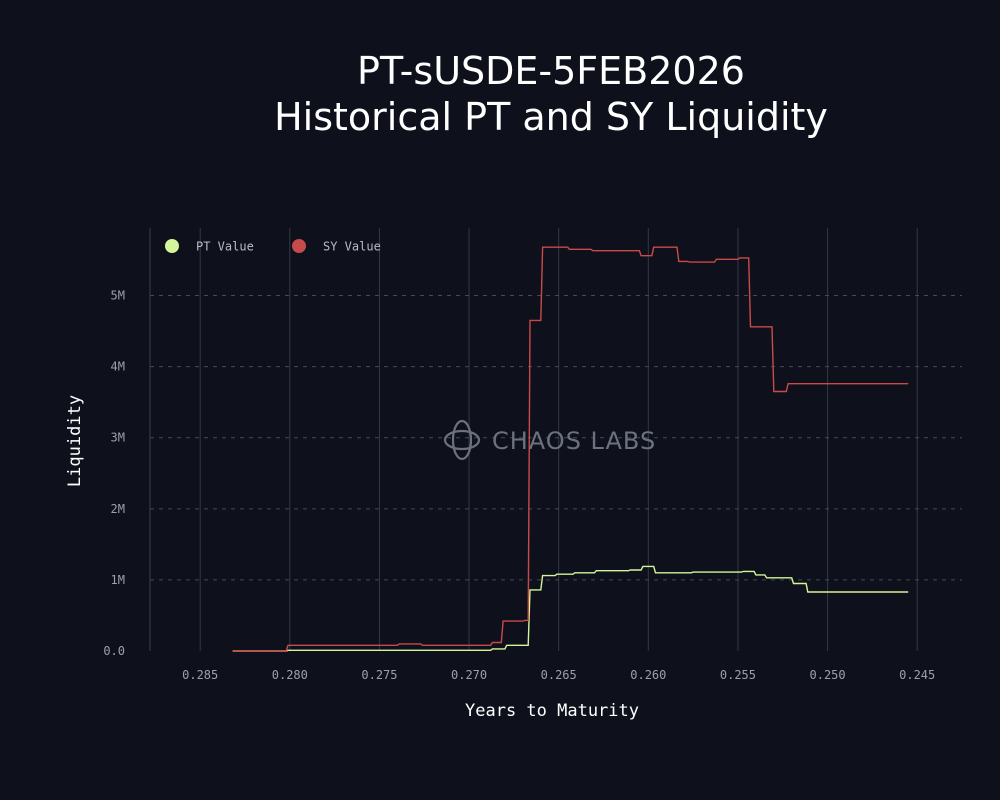 The image size is (1000, 800). Describe the element at coordinates (352, 247) in the screenshot. I see `legend-label-sy-value: SY Value` at that location.